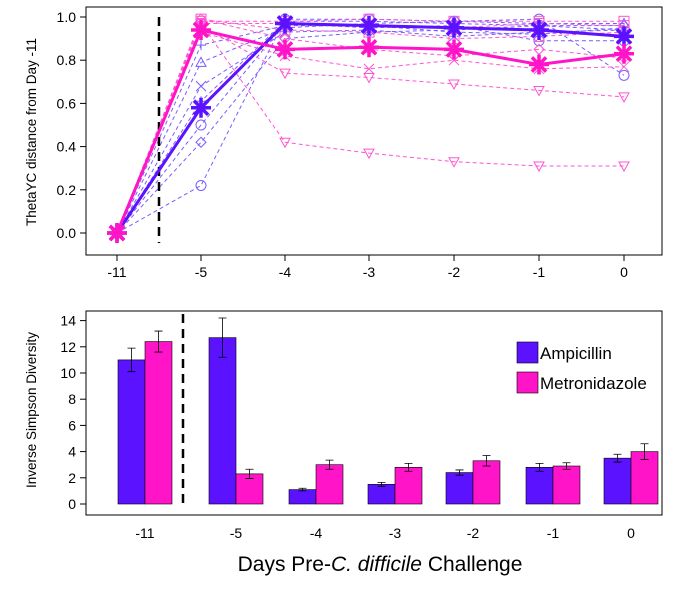  What do you see at coordinates (68, 347) in the screenshot?
I see `bottom-y-tick-label: 12` at bounding box center [68, 347].